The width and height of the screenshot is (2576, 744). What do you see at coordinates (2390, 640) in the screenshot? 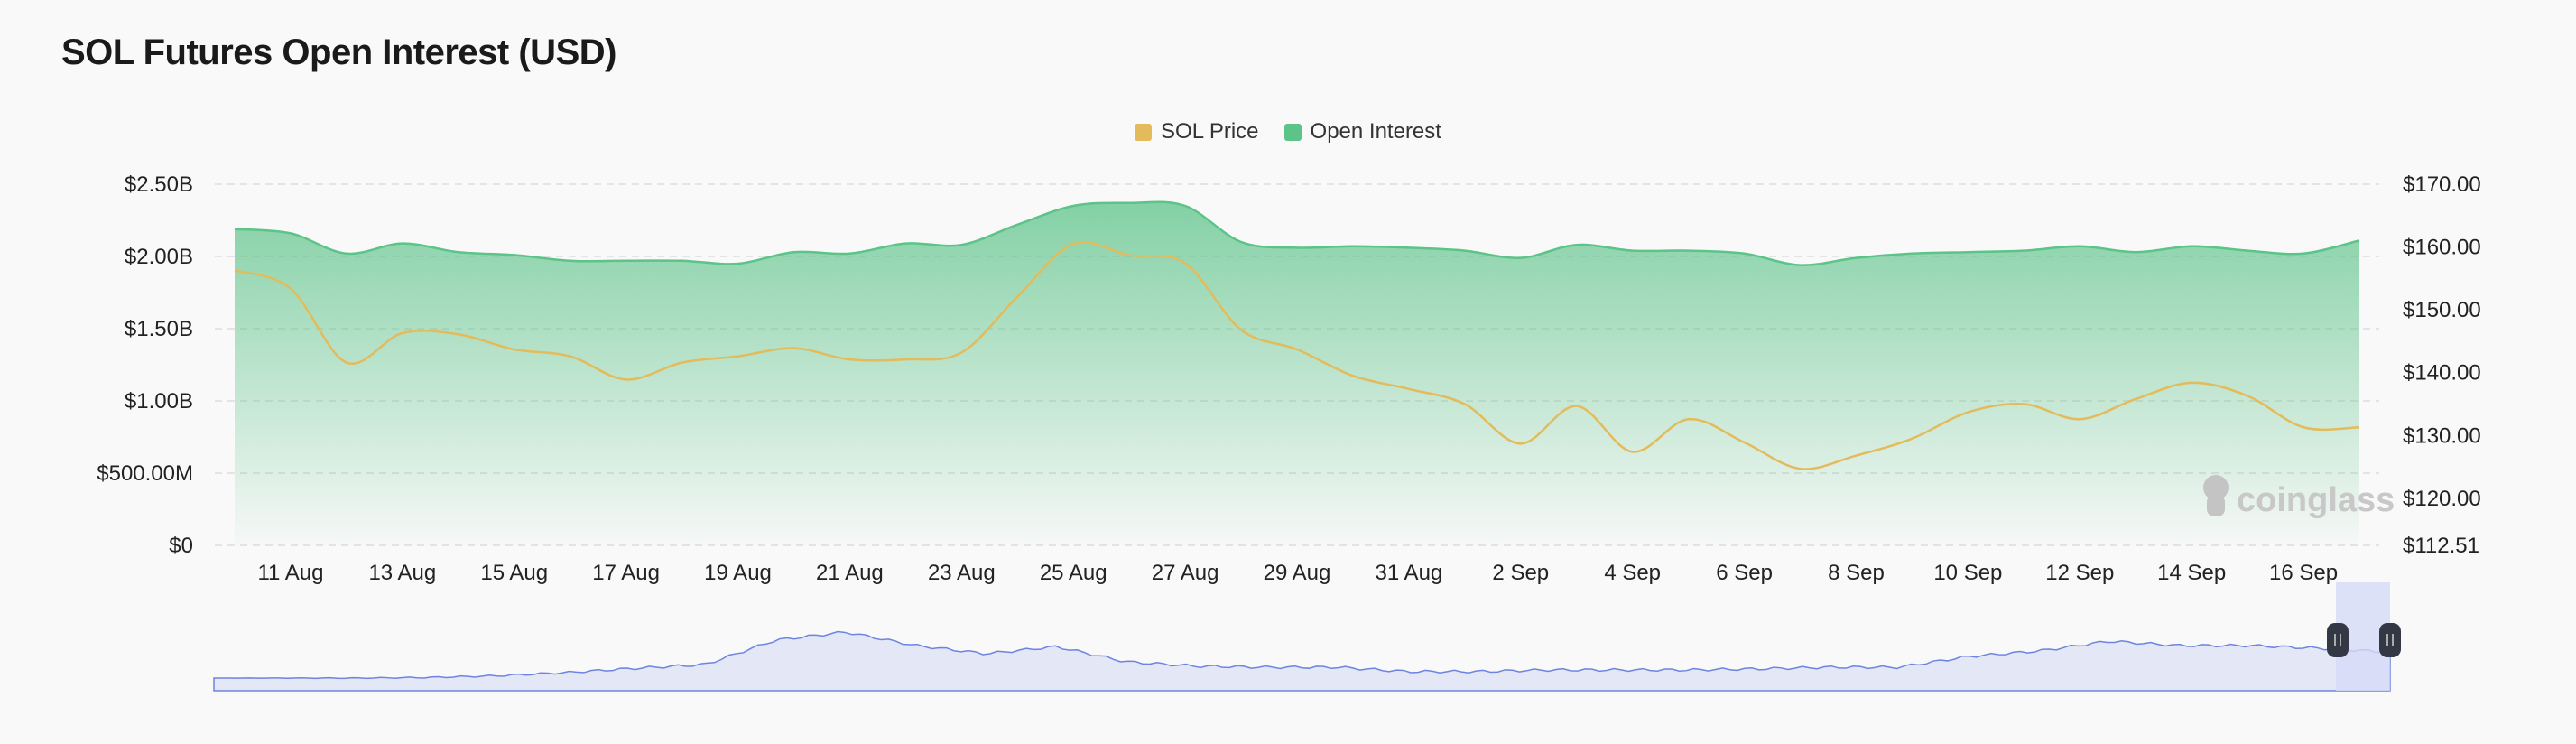
I see `navigator-handle-right` at bounding box center [2390, 640].